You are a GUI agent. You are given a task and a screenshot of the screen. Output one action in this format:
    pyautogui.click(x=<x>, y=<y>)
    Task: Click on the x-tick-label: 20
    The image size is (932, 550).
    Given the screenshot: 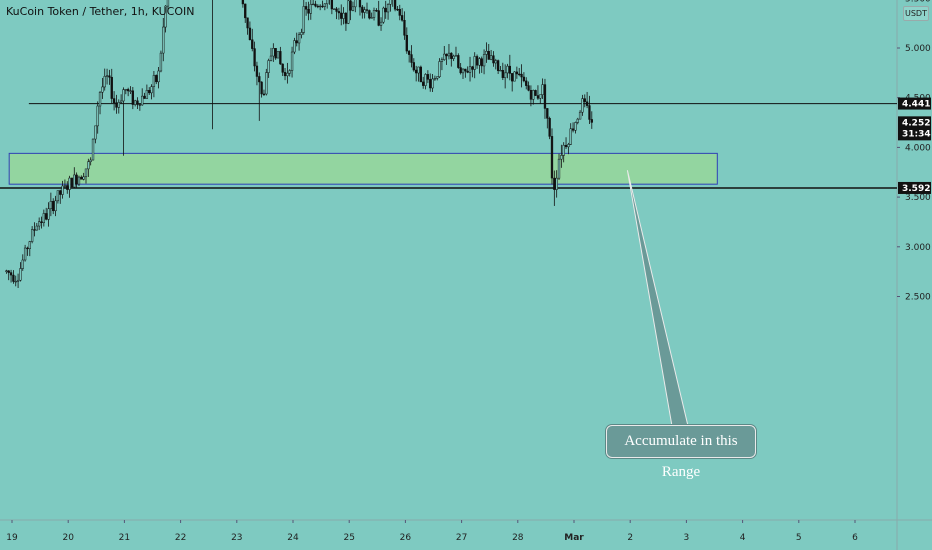 What is the action you would take?
    pyautogui.click(x=68, y=538)
    